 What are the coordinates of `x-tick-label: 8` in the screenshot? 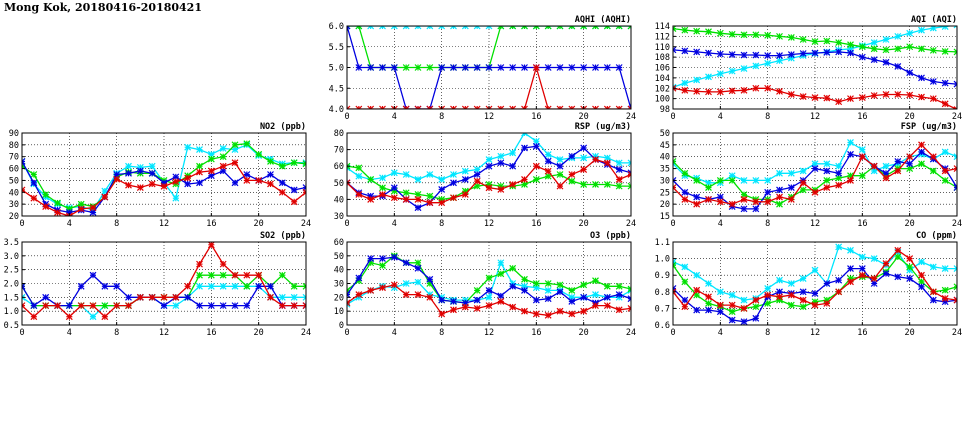 It's located at (441, 333).